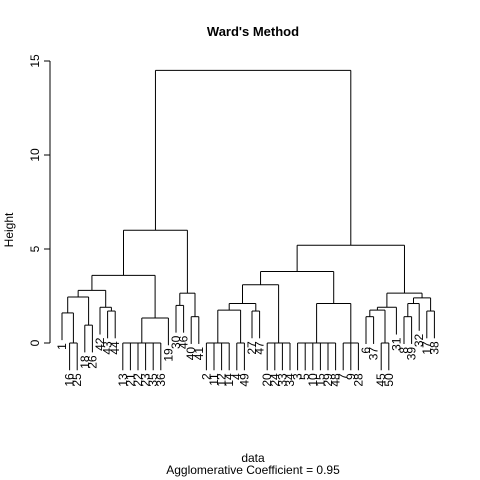  Describe the element at coordinates (320, 380) in the screenshot. I see `leaf-label: 15` at that location.